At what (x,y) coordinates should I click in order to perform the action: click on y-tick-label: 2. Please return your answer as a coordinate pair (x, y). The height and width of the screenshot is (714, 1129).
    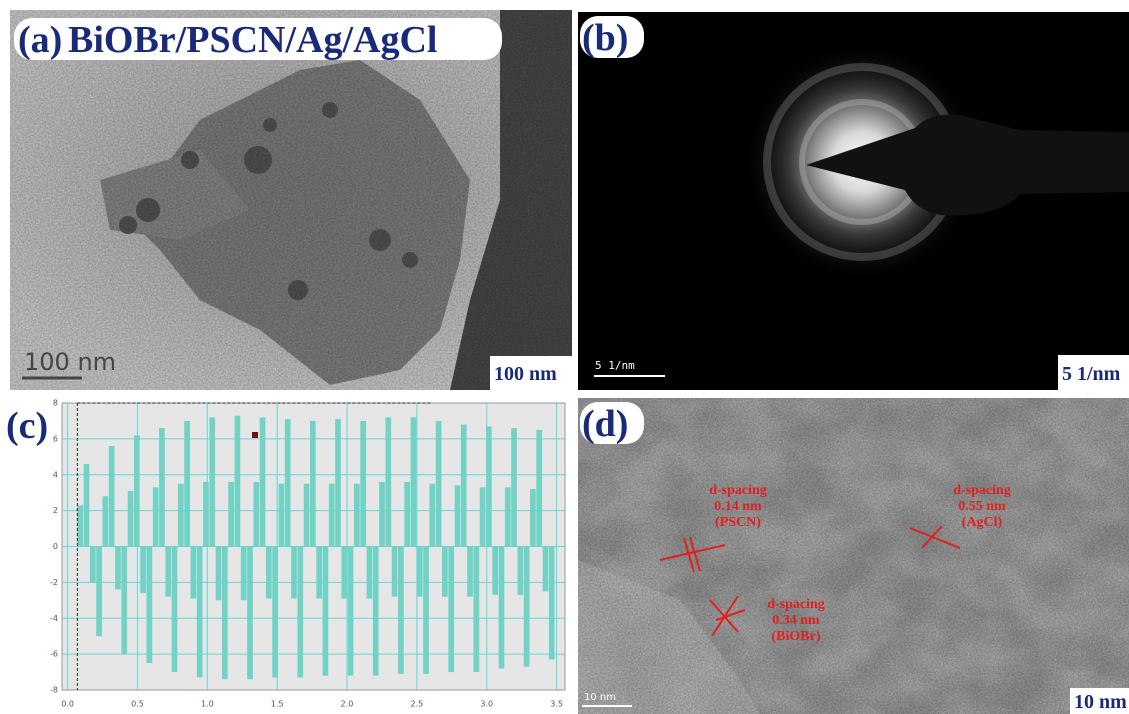
    Looking at the image, I should click on (55, 510).